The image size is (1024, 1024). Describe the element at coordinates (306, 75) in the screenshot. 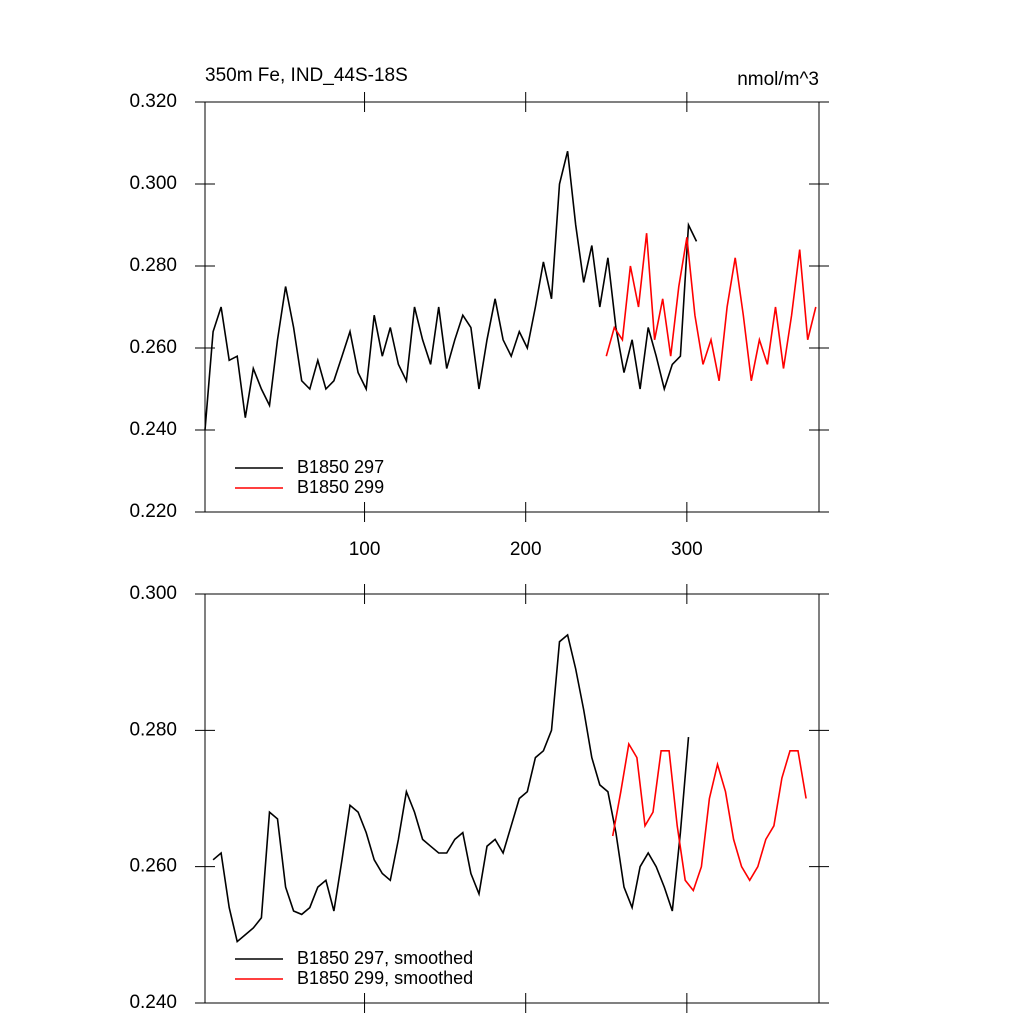

I see `chart-title: 350m Fe, IND_44S-18S` at that location.